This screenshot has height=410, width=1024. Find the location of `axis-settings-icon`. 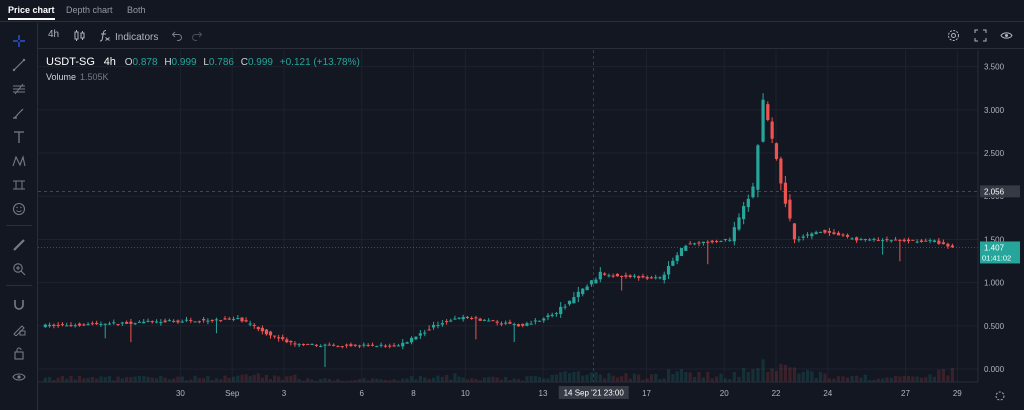

axis-settings-icon is located at coordinates (1000, 396).